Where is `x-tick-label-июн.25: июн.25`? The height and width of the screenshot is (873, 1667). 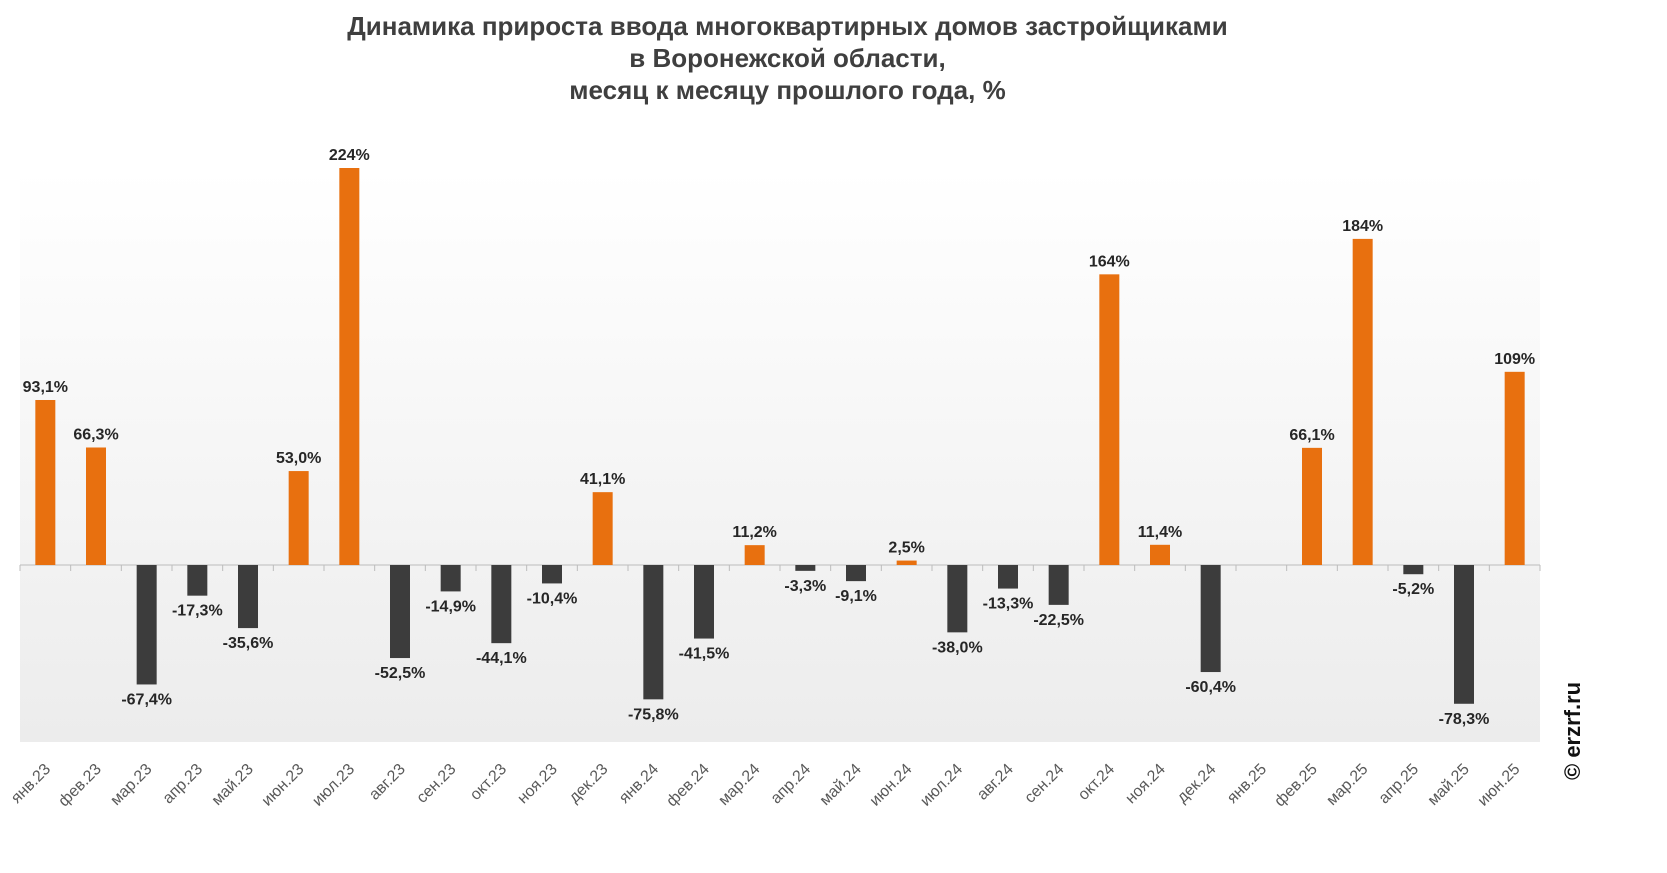 x-tick-label-июн.25: июн.25 is located at coordinates (1499, 785).